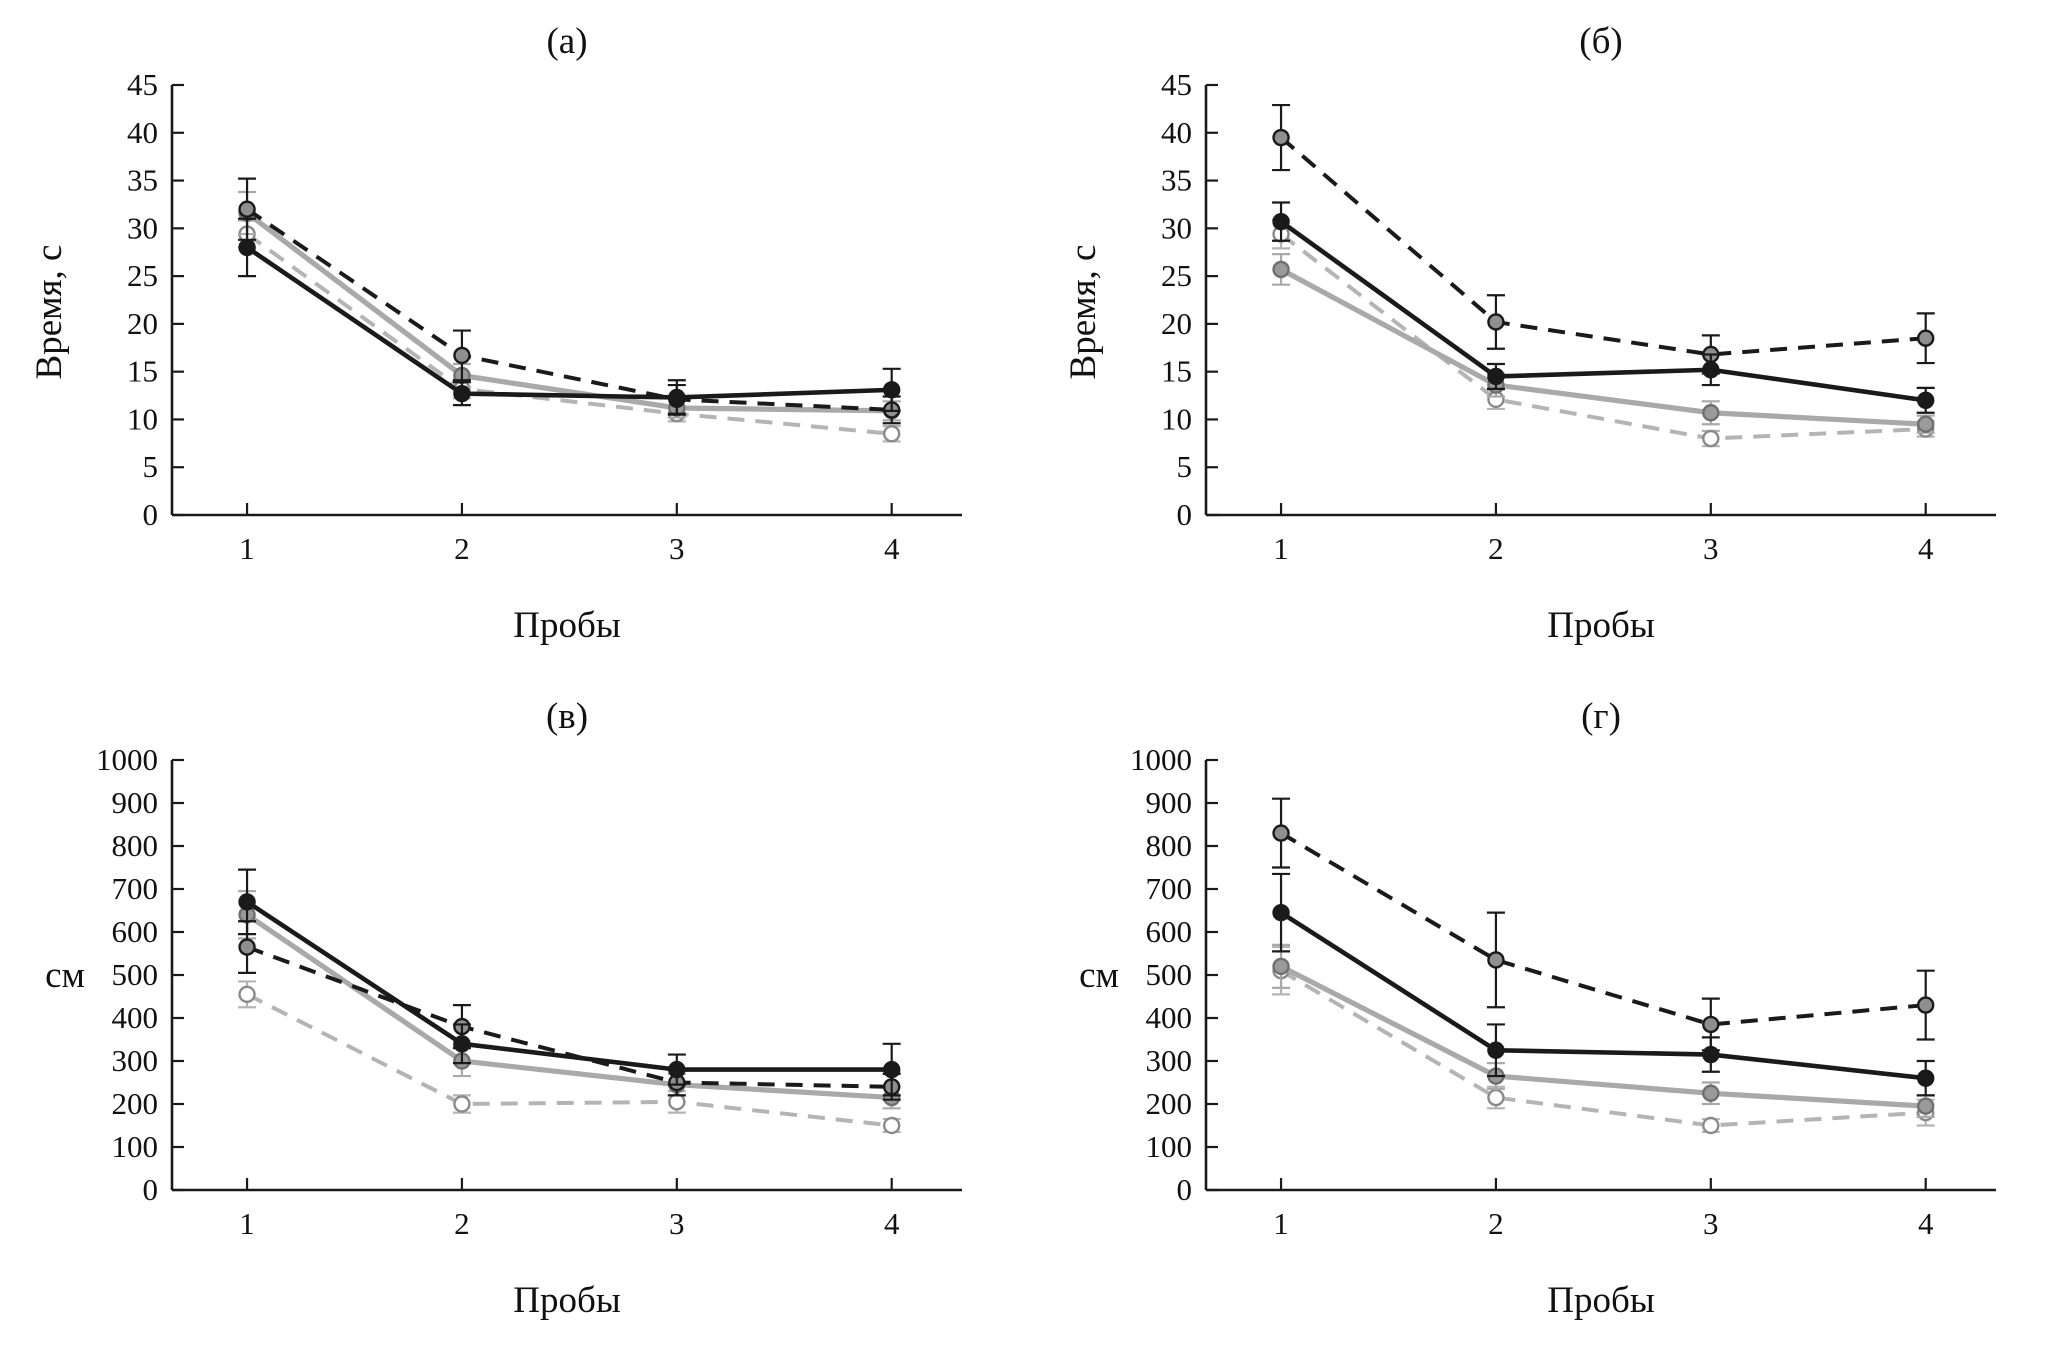 This screenshot has height=1350, width=2068. Describe the element at coordinates (135, 974) in the screenshot. I see `y-tick-label: 500` at that location.